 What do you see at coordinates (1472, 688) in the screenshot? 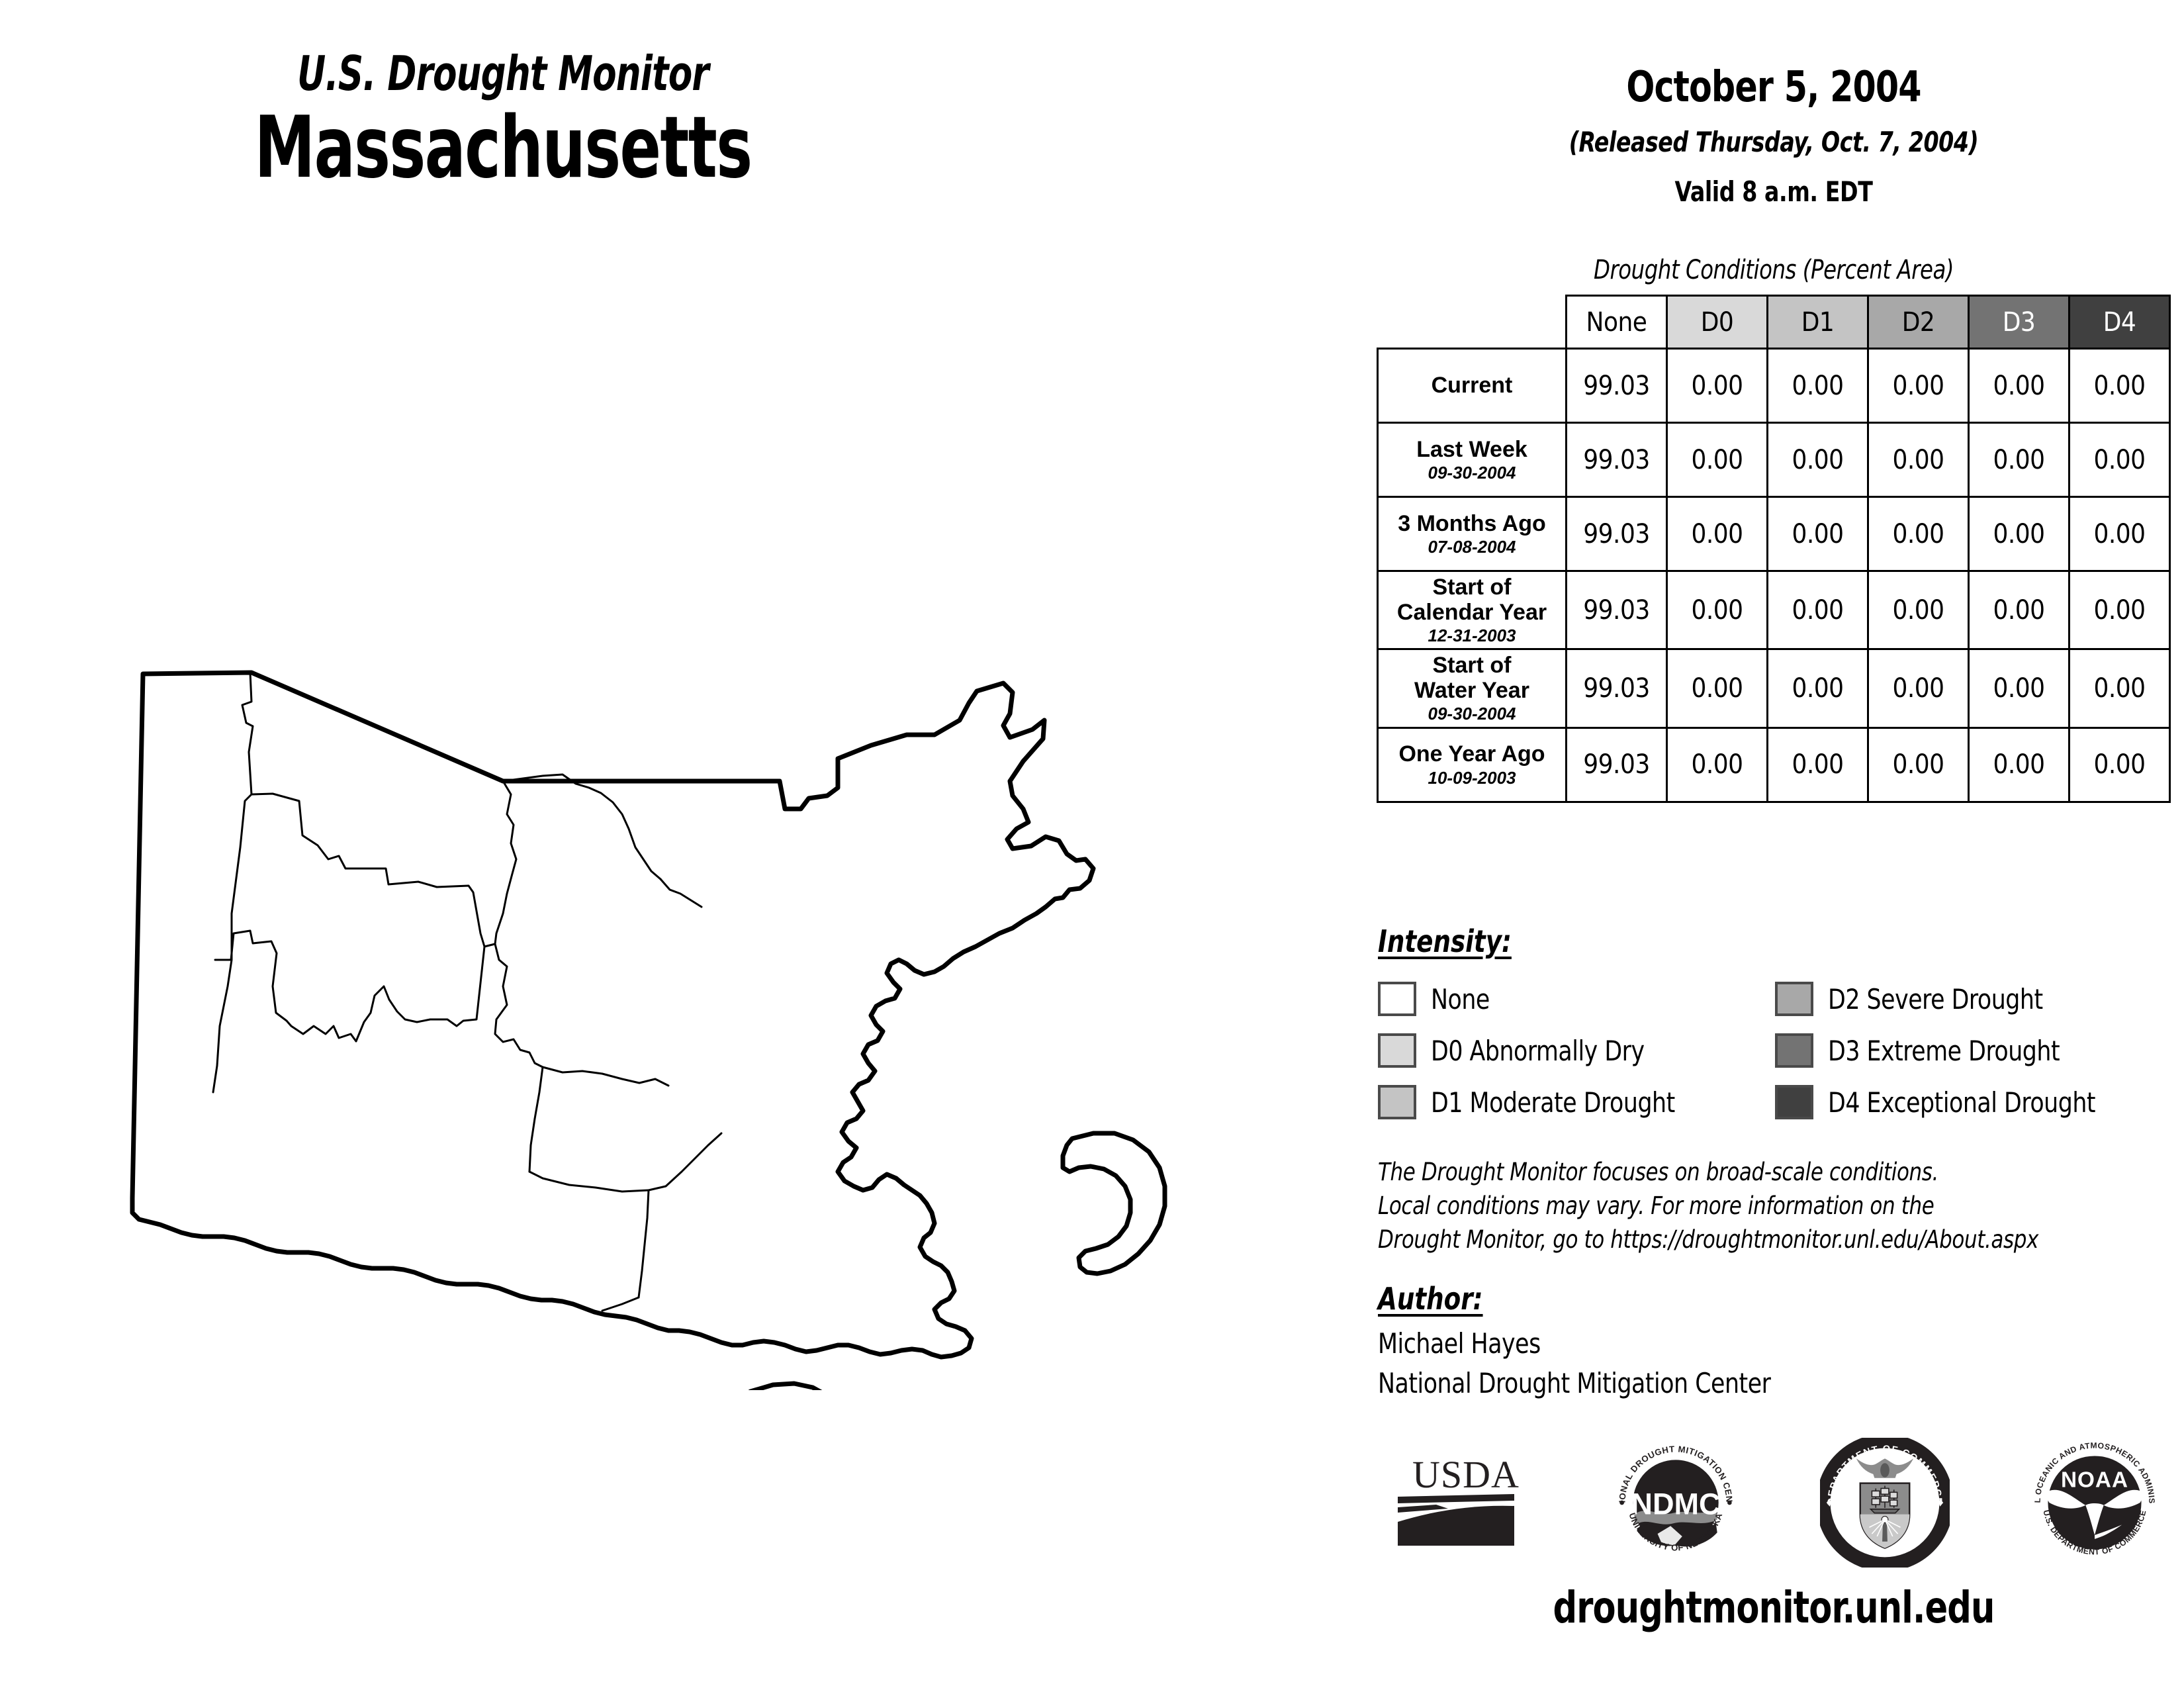
I see `row-label-start-water-year: Start of Water Year 09-30-2004` at bounding box center [1472, 688].